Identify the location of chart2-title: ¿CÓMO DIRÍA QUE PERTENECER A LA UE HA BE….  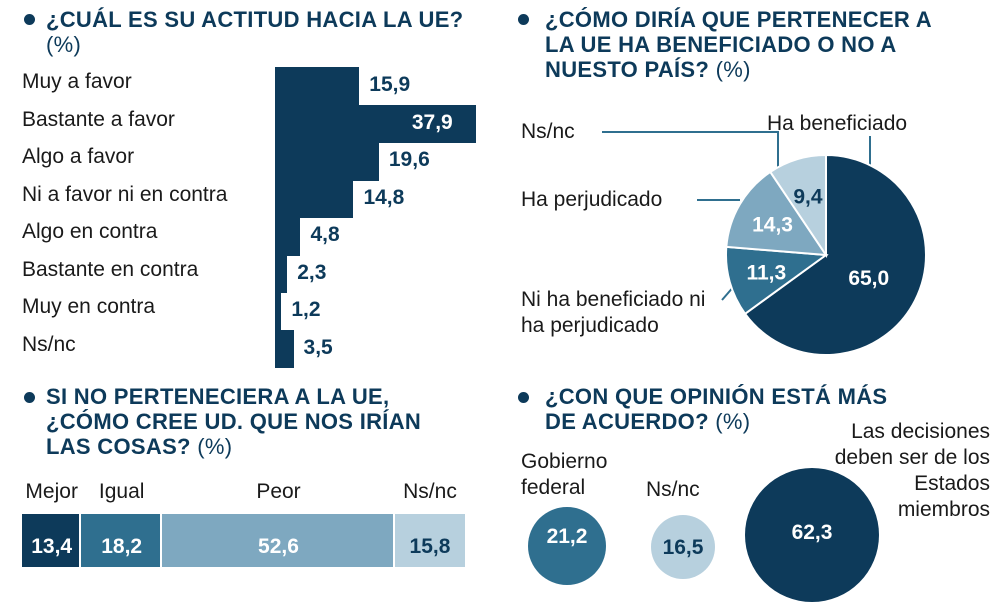
(738, 44).